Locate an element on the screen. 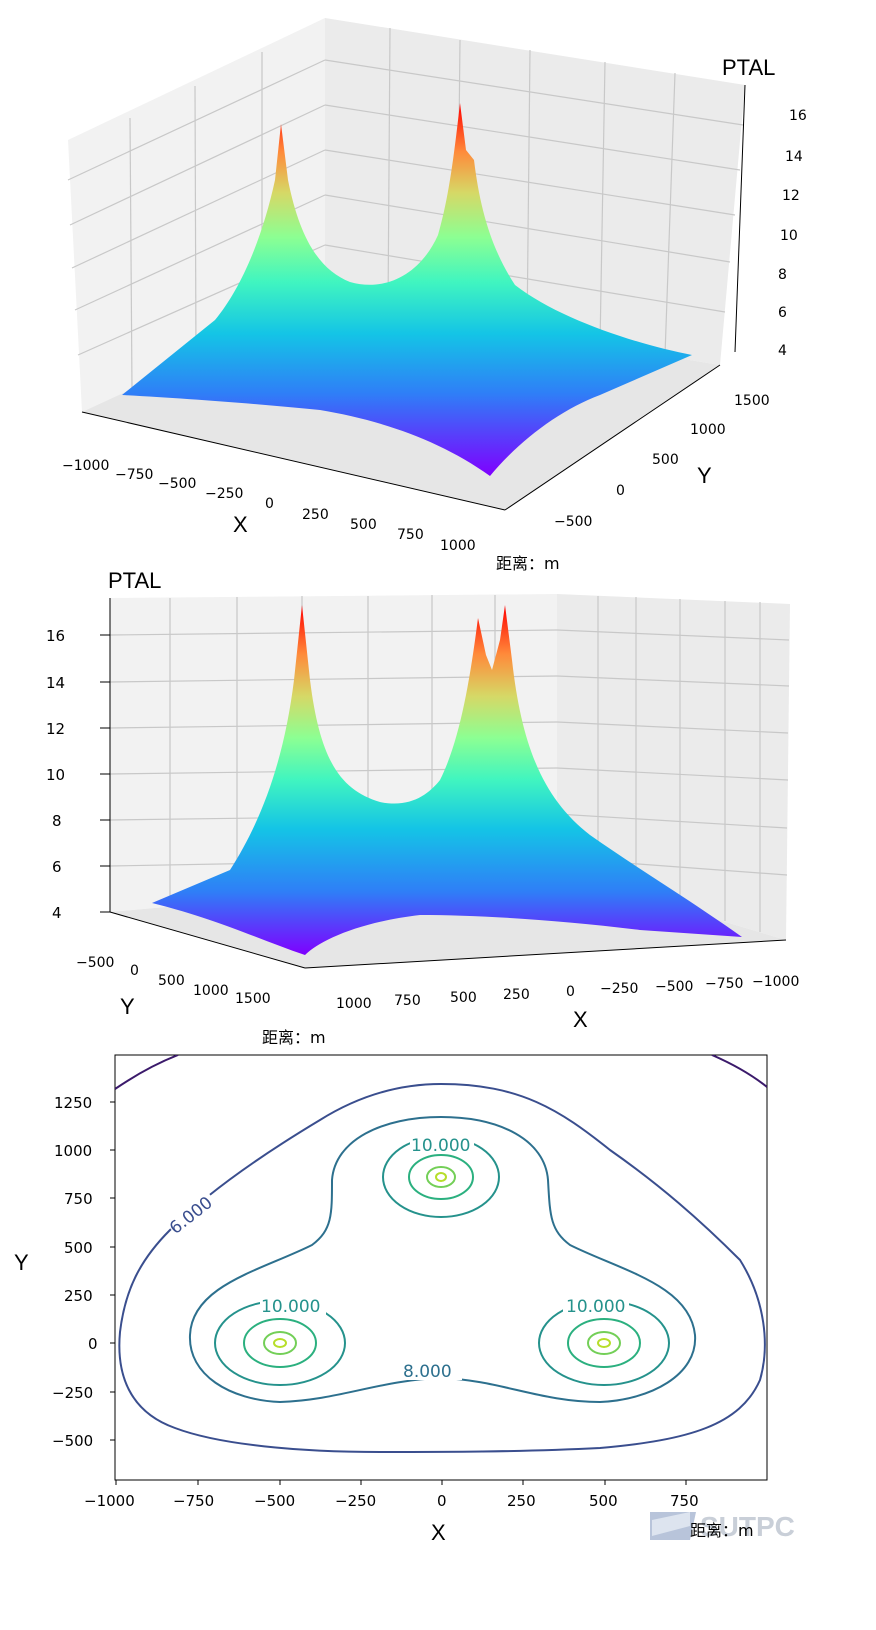  units-label-3: 距离：m is located at coordinates (722, 1530).